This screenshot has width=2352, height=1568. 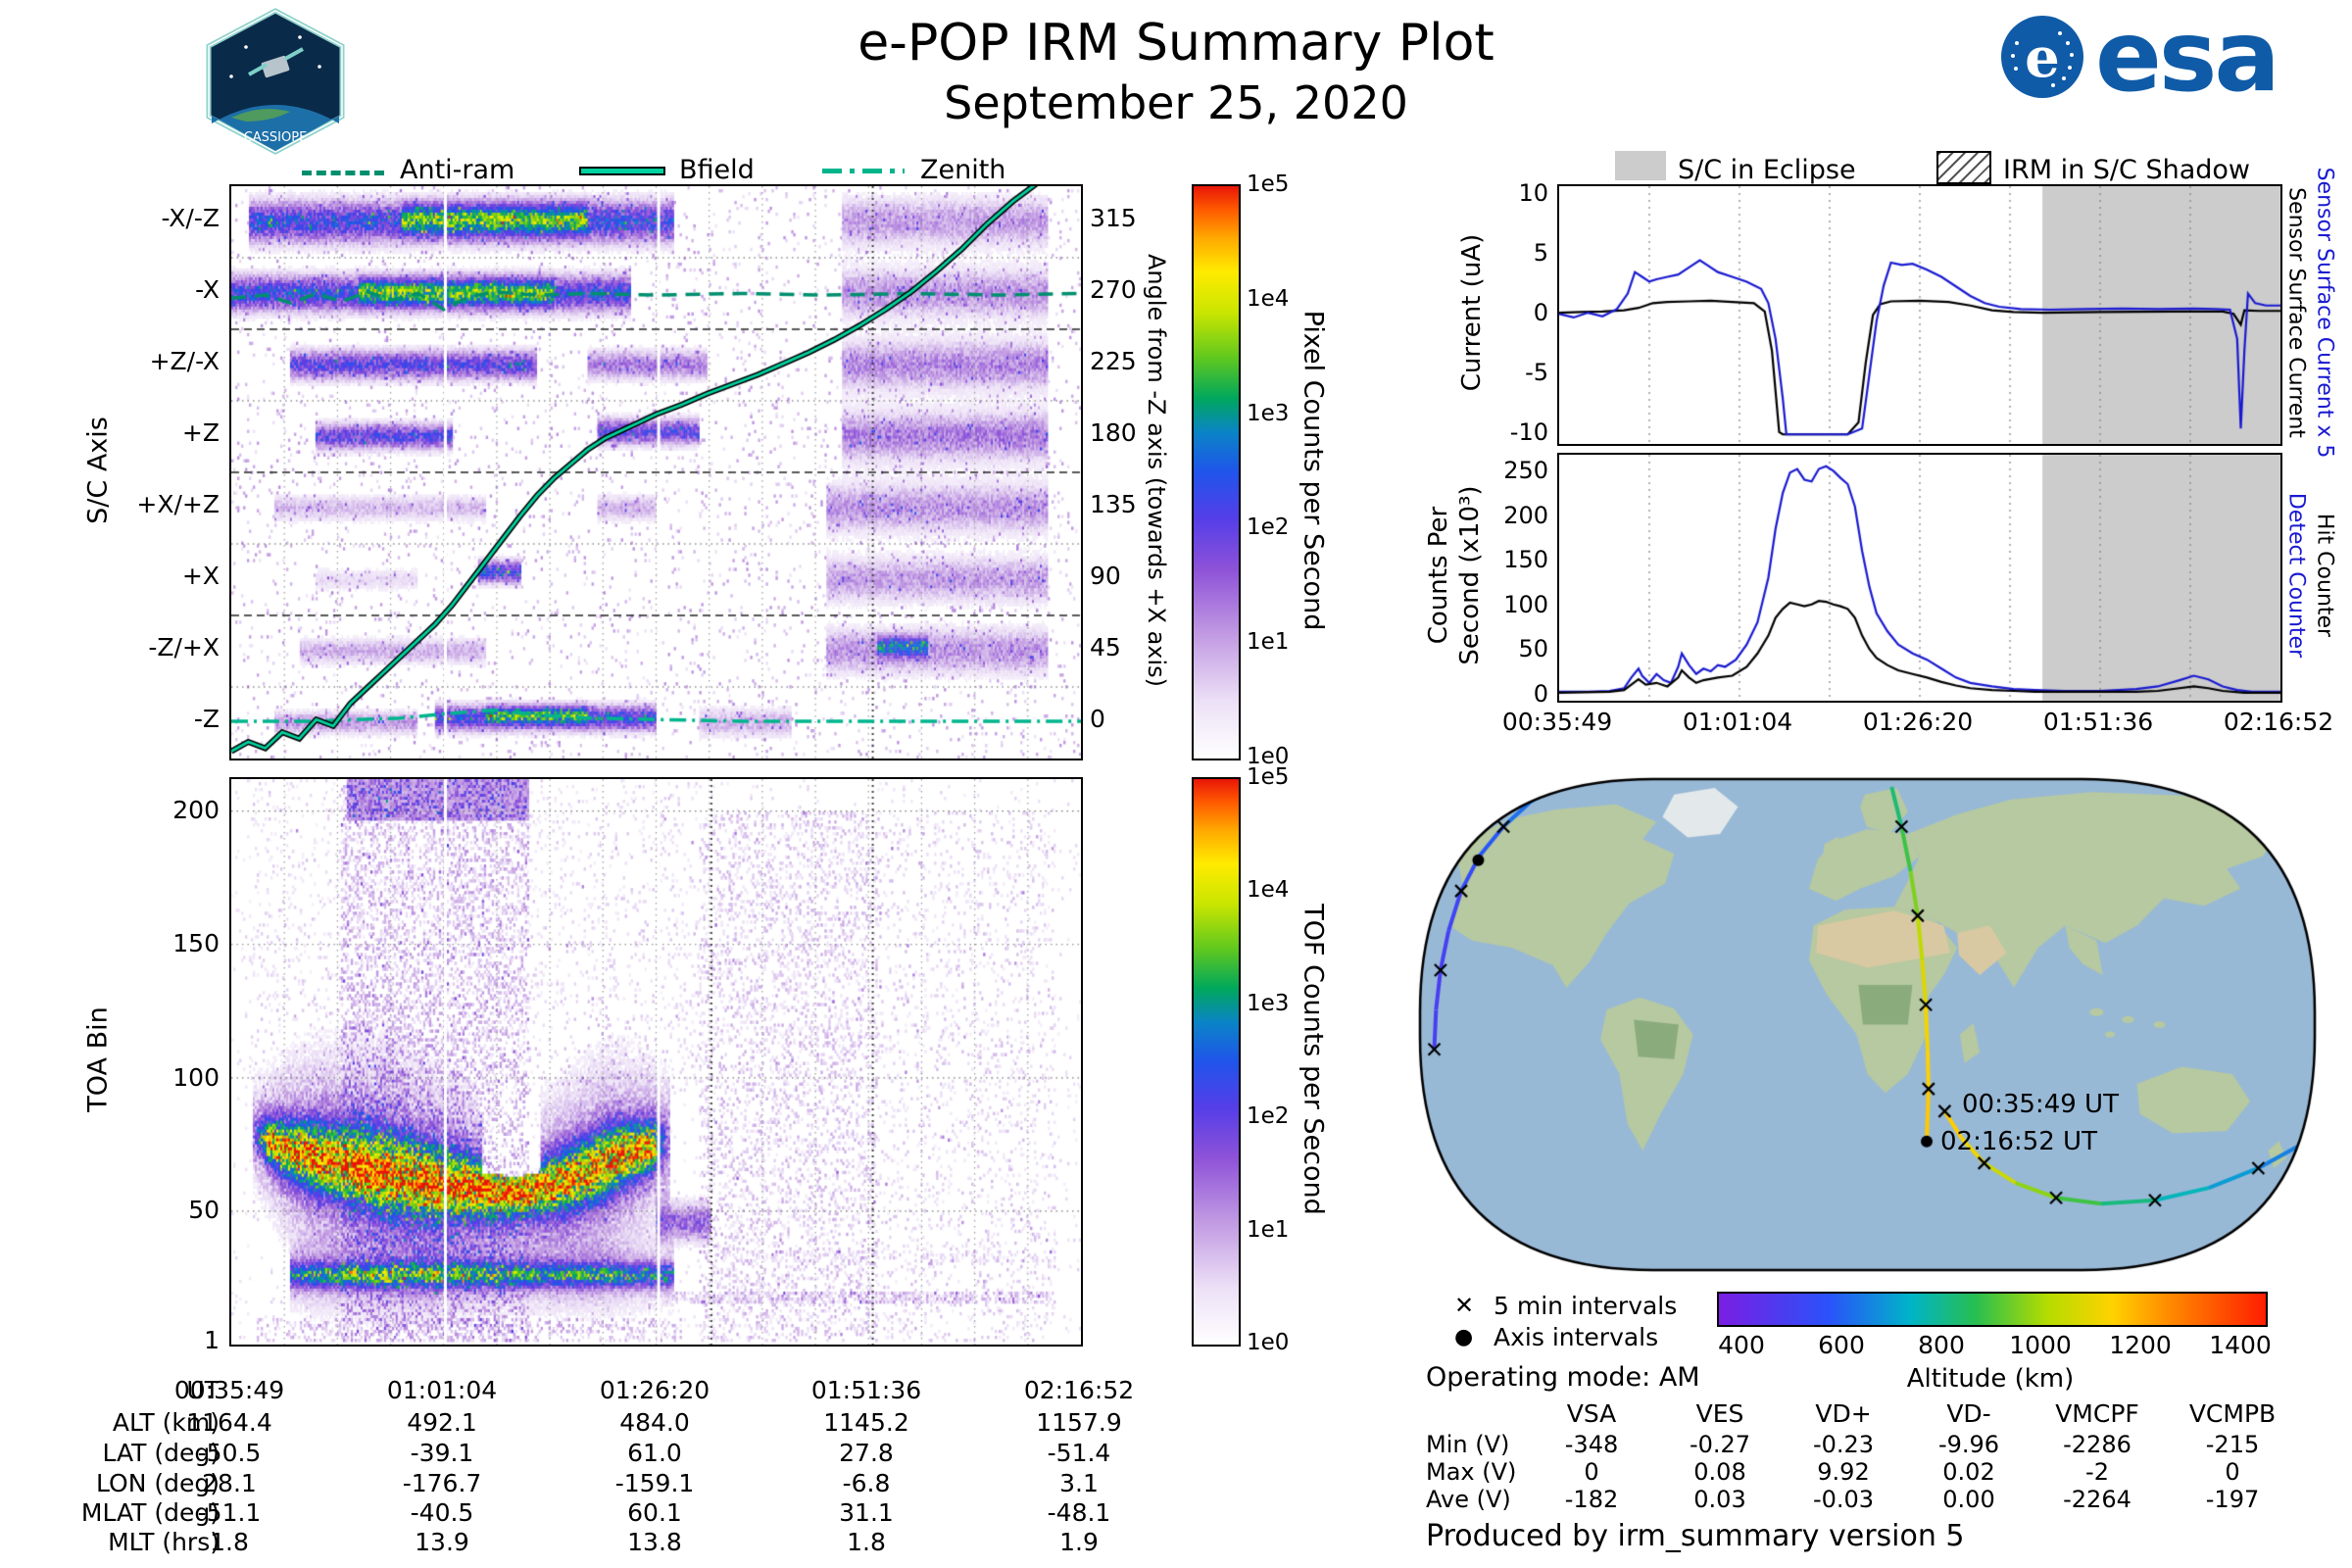 I want to click on ephemeris-row-label: LON (deg), so click(x=158, y=1483).